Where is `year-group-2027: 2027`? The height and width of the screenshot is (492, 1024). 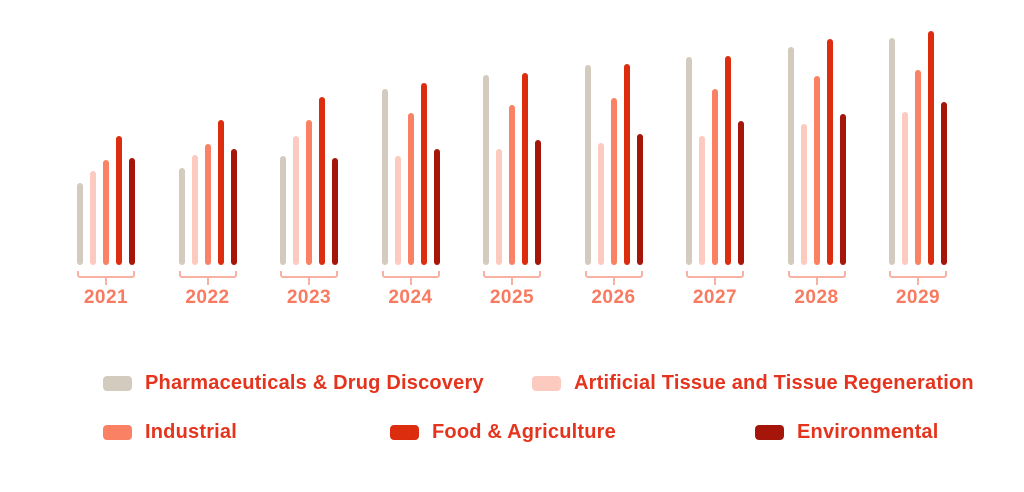 year-group-2027: 2027 is located at coordinates (715, 169).